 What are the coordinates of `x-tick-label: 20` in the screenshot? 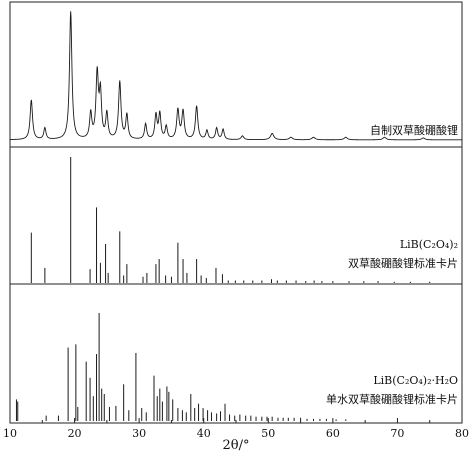 It's located at (75, 433).